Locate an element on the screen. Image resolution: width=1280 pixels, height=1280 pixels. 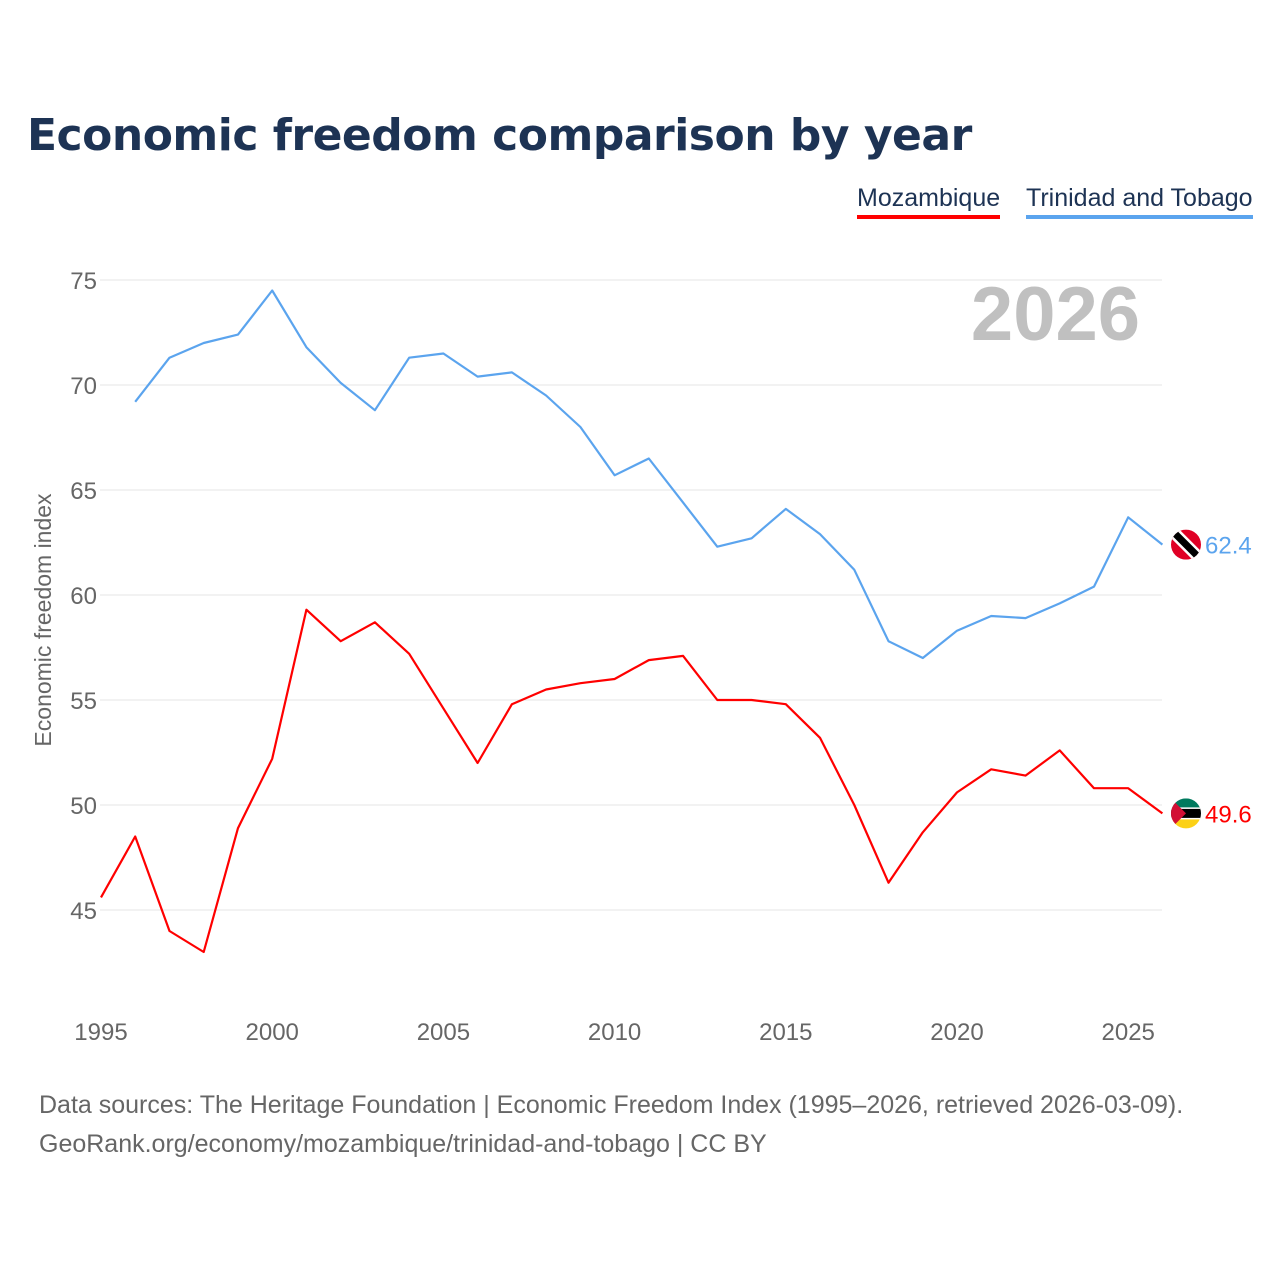
y-tick-label: 55 is located at coordinates (83, 701).